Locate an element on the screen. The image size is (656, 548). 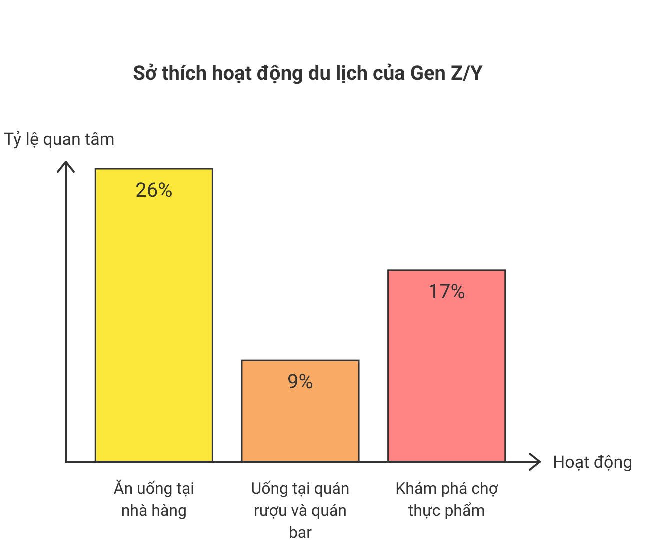
chart-title: Sở thích hoạt động du lịch của Gen Z/Y is located at coordinates (308, 73).